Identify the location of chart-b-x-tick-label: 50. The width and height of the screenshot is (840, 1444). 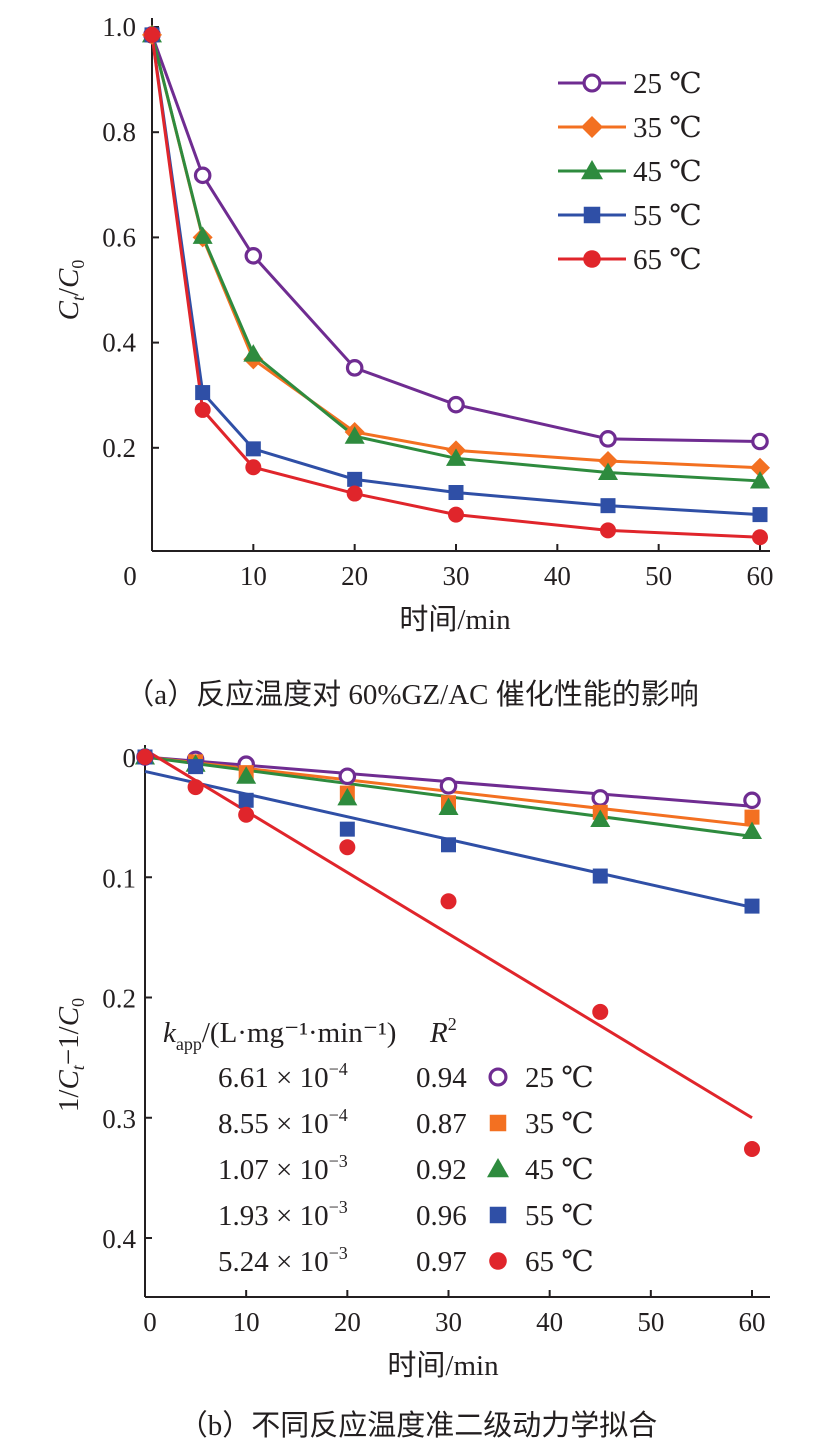
(650, 1322).